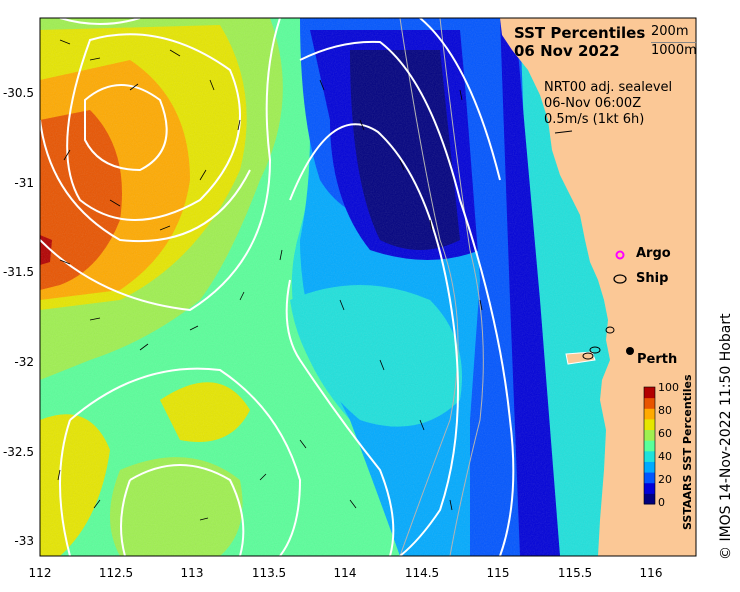  What do you see at coordinates (665, 433) in the screenshot?
I see `colorbar-tick: 60` at bounding box center [665, 433].